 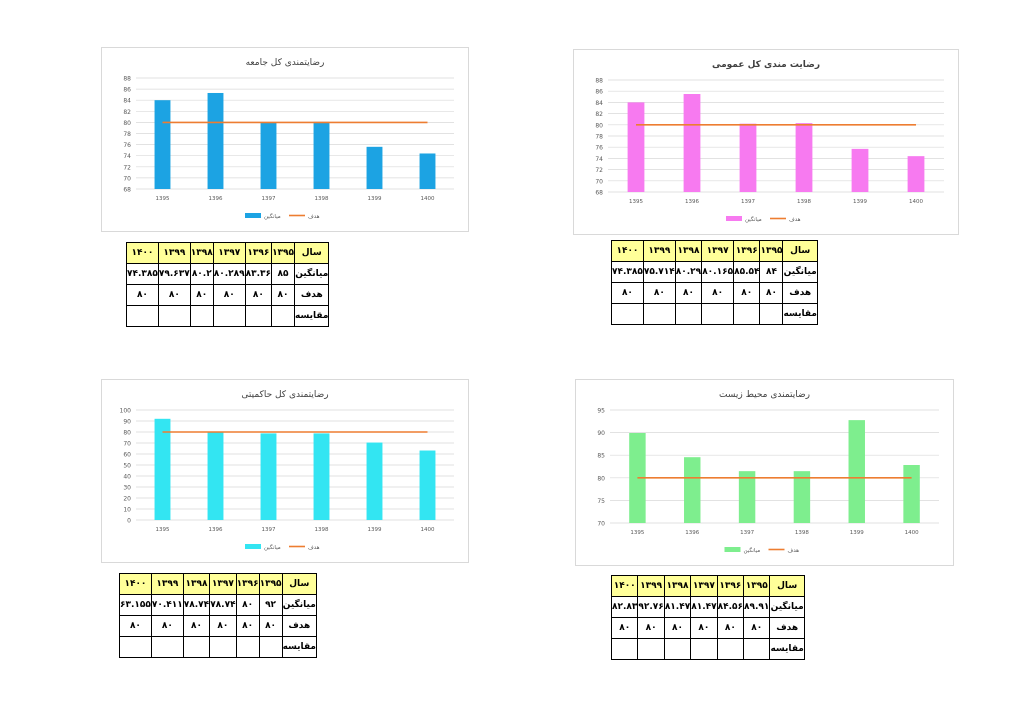 What do you see at coordinates (312, 253) in the screenshot?
I see `year-header-label: سال` at bounding box center [312, 253].